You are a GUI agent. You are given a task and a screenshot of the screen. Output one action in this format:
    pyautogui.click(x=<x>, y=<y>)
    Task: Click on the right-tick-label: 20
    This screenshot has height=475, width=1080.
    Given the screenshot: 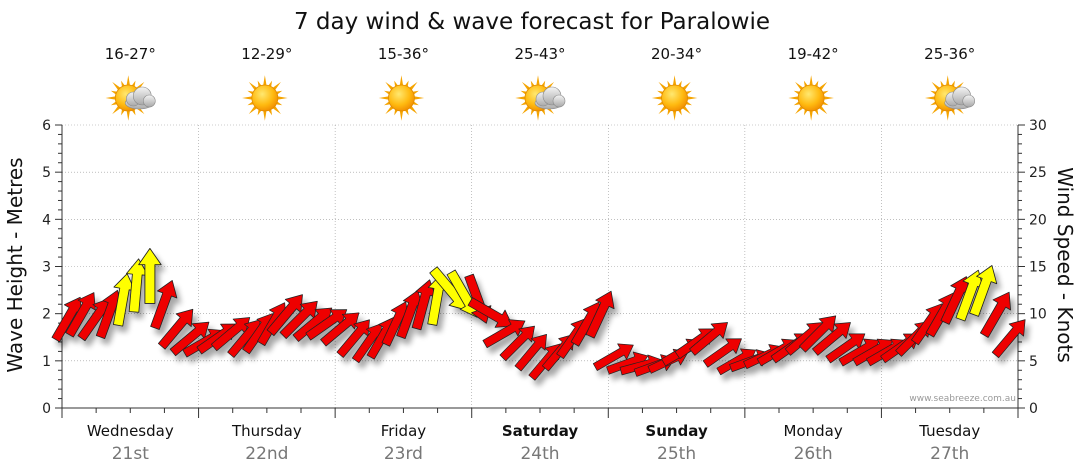 What is the action you would take?
    pyautogui.click(x=1038, y=220)
    